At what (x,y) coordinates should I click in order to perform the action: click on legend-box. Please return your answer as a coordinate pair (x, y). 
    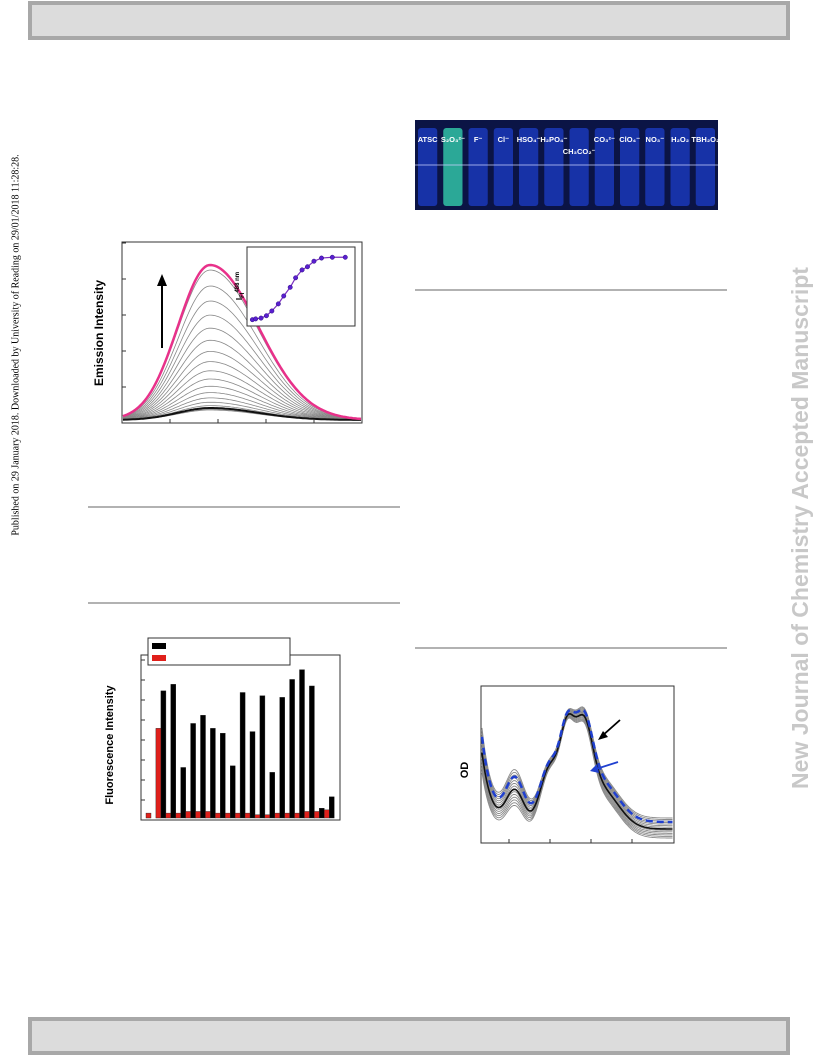
    Looking at the image, I should click on (219, 651).